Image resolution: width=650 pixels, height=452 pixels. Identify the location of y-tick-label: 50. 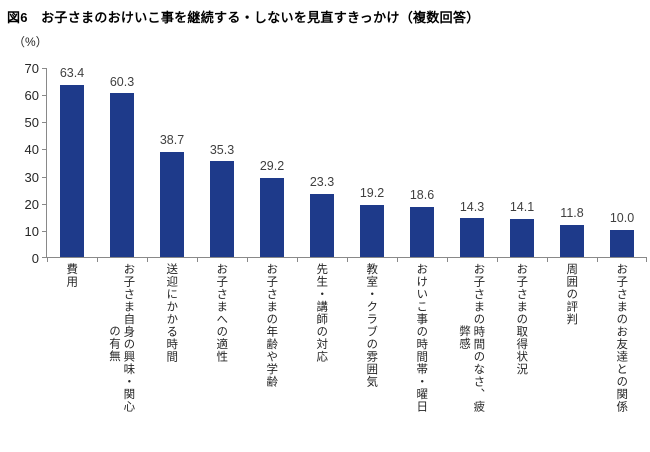
(31, 123).